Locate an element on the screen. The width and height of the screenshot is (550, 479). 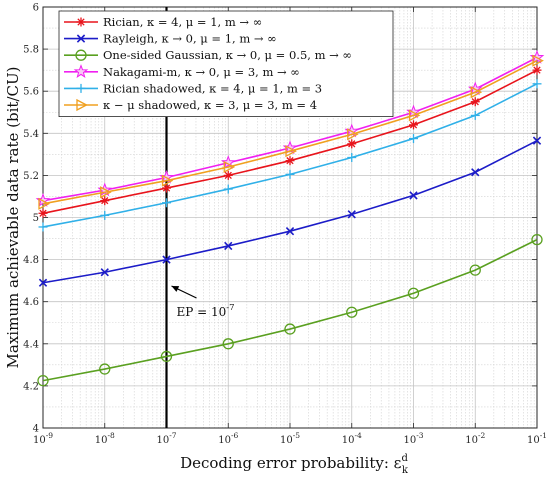
y-tick-label: 5.8 is located at coordinates (31, 50).